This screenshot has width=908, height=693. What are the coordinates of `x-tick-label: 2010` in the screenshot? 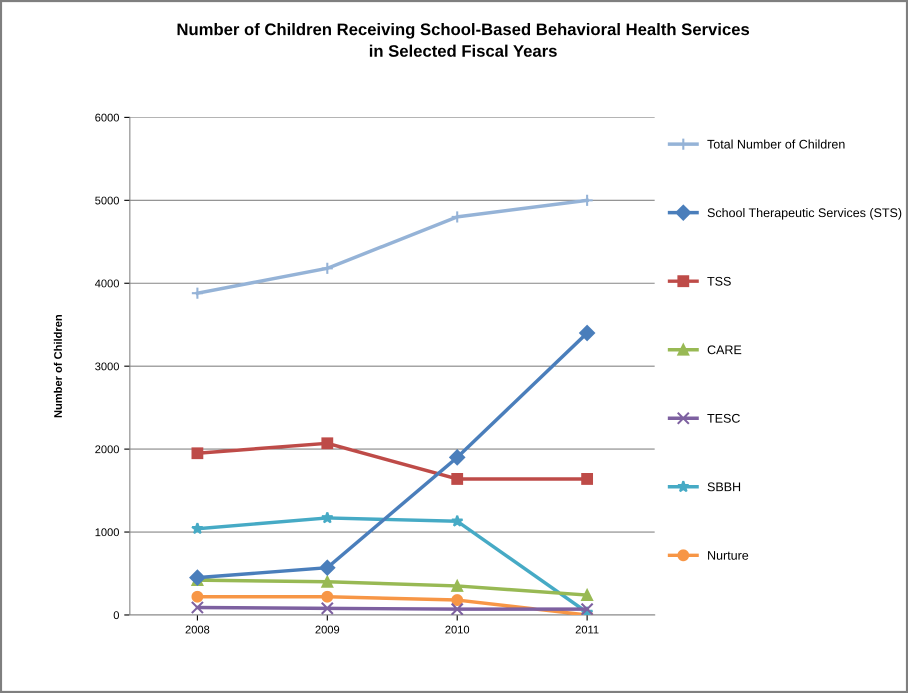 It's located at (457, 630).